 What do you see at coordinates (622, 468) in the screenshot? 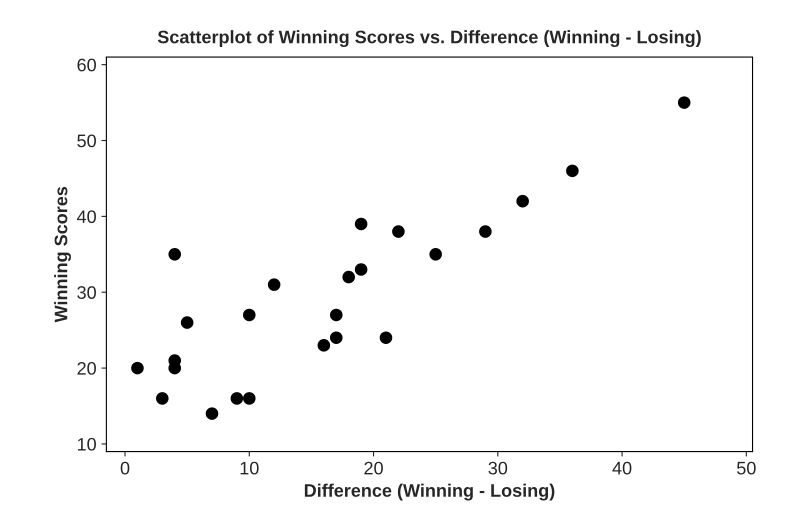
I see `x-tick-label: 40` at bounding box center [622, 468].